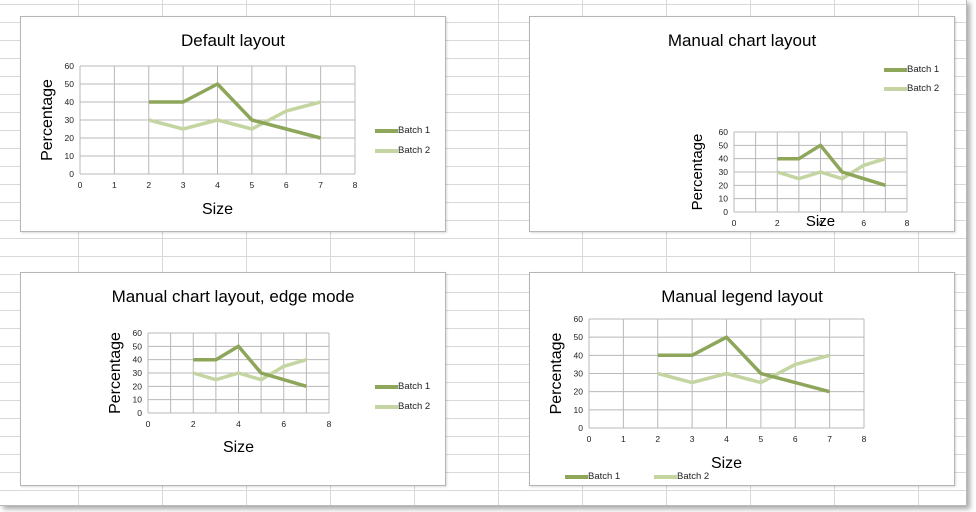  Describe the element at coordinates (233, 40) in the screenshot. I see `chart-title: Default layout` at that location.